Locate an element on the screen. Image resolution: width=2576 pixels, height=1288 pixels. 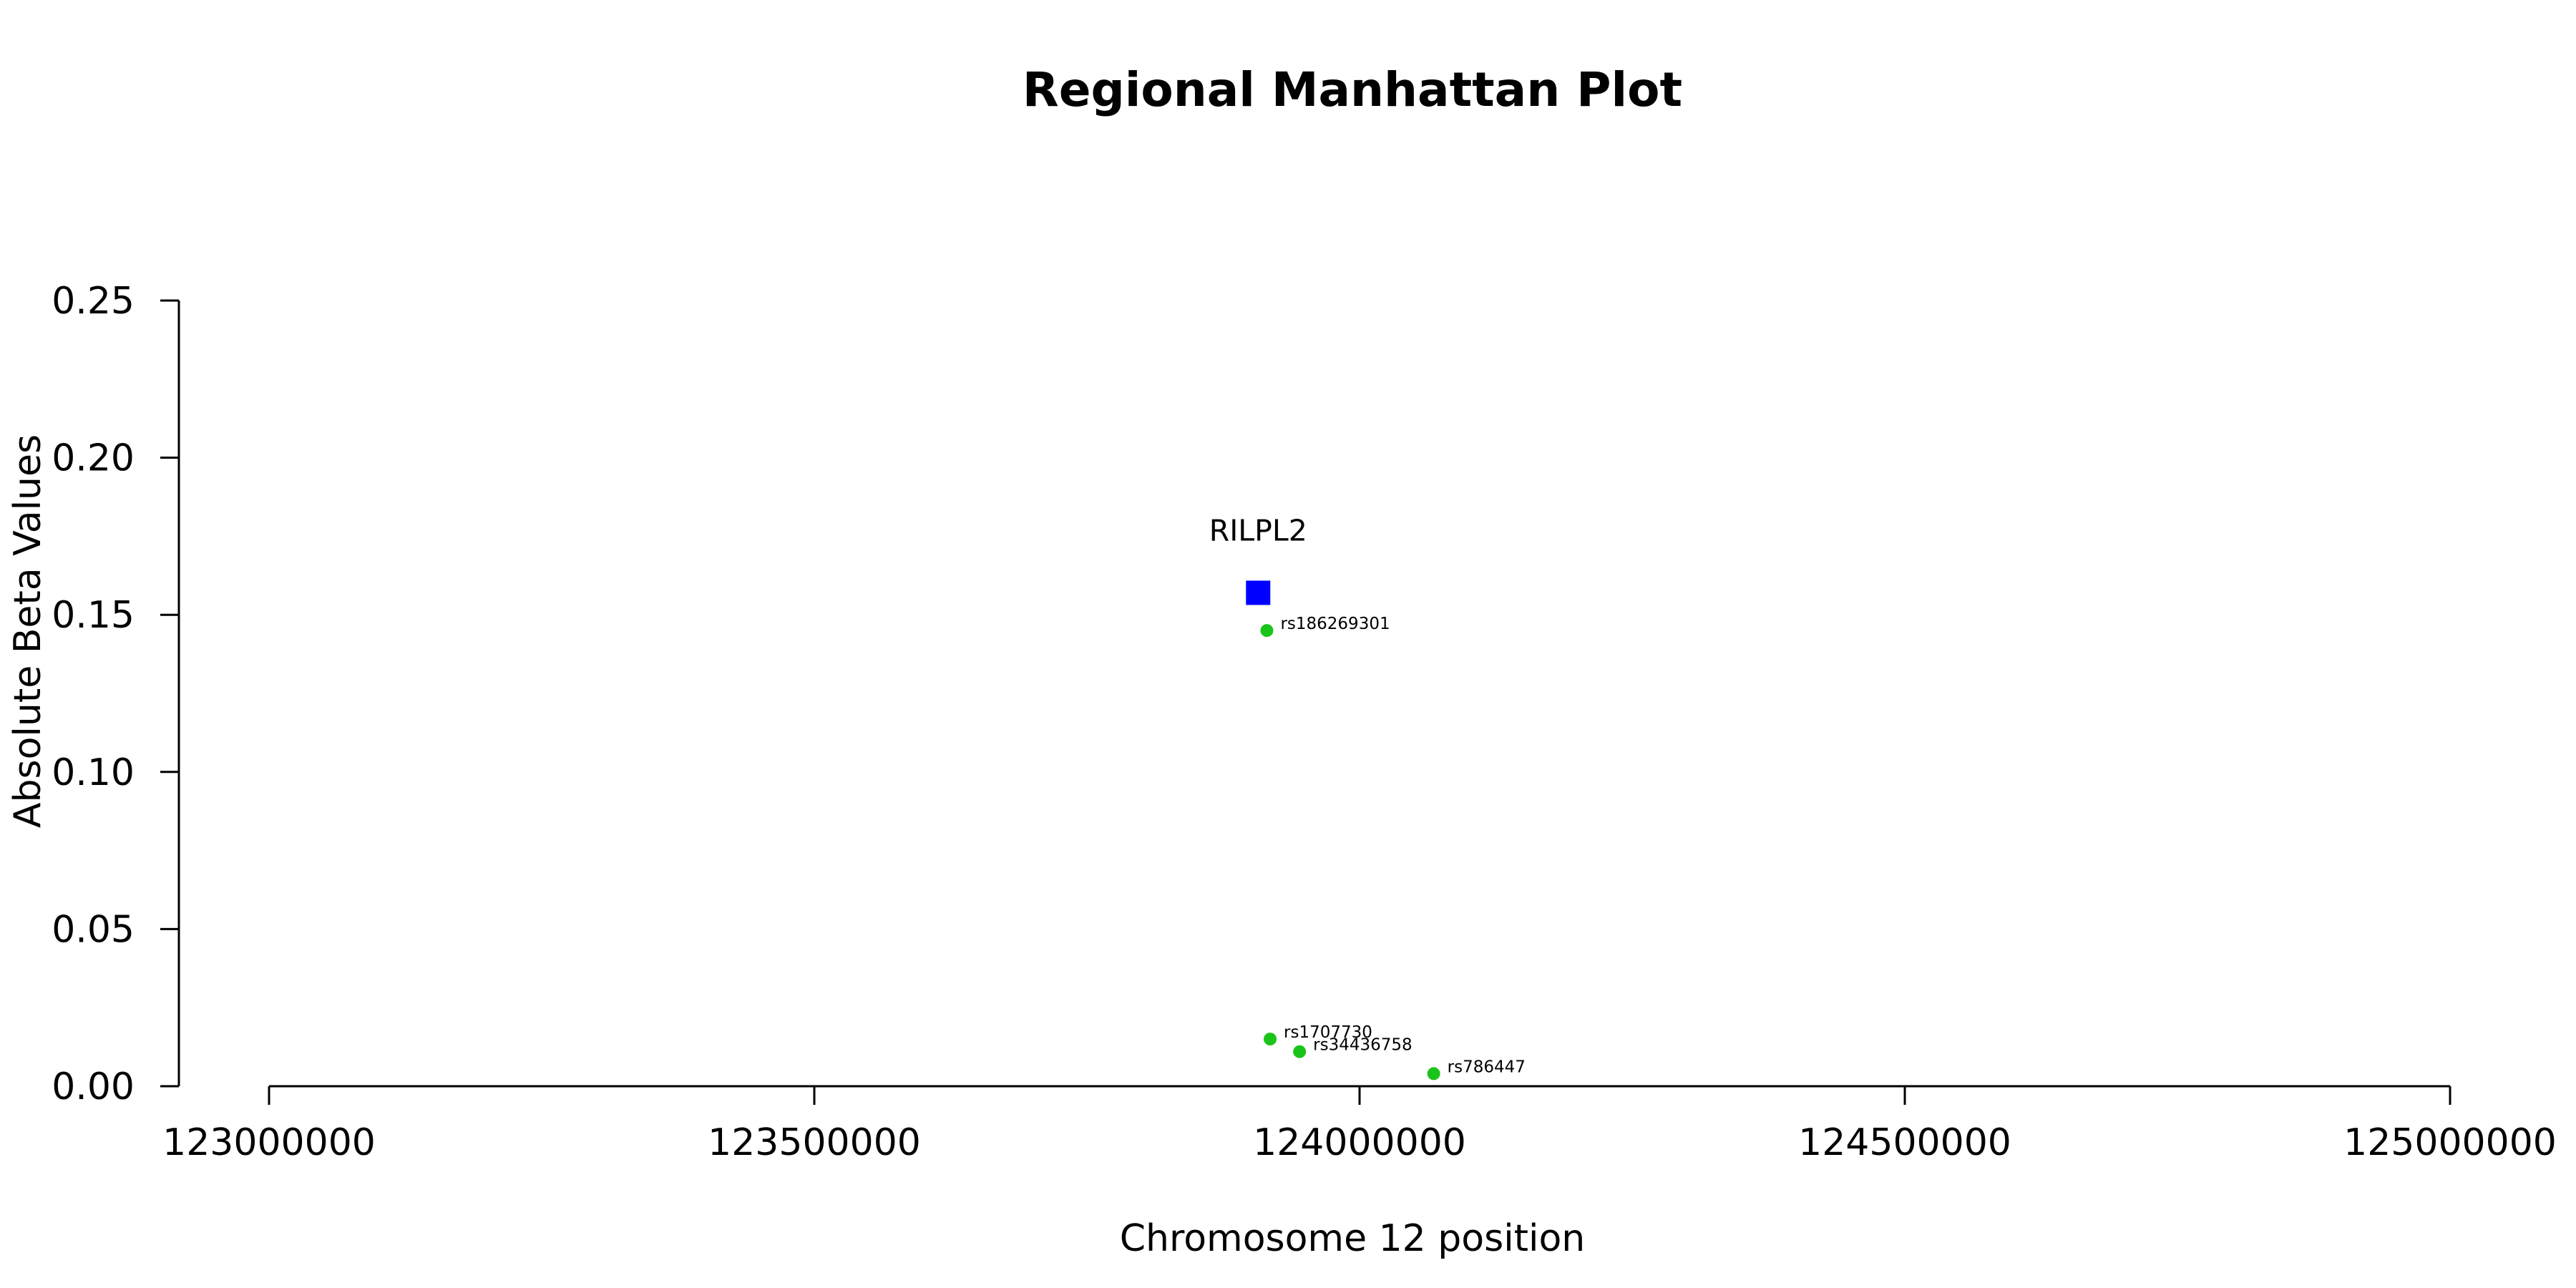
snp-label: rs786447 is located at coordinates (1487, 1067).